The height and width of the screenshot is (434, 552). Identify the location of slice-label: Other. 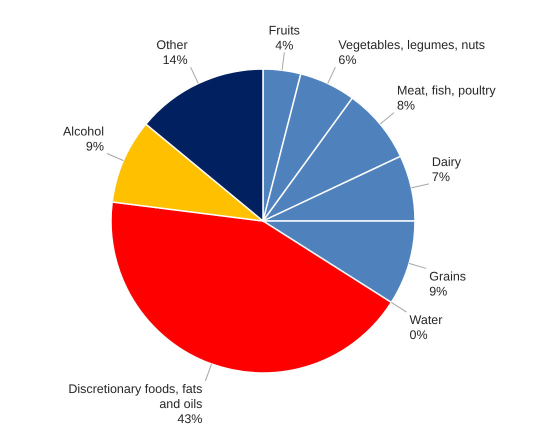
(172, 45).